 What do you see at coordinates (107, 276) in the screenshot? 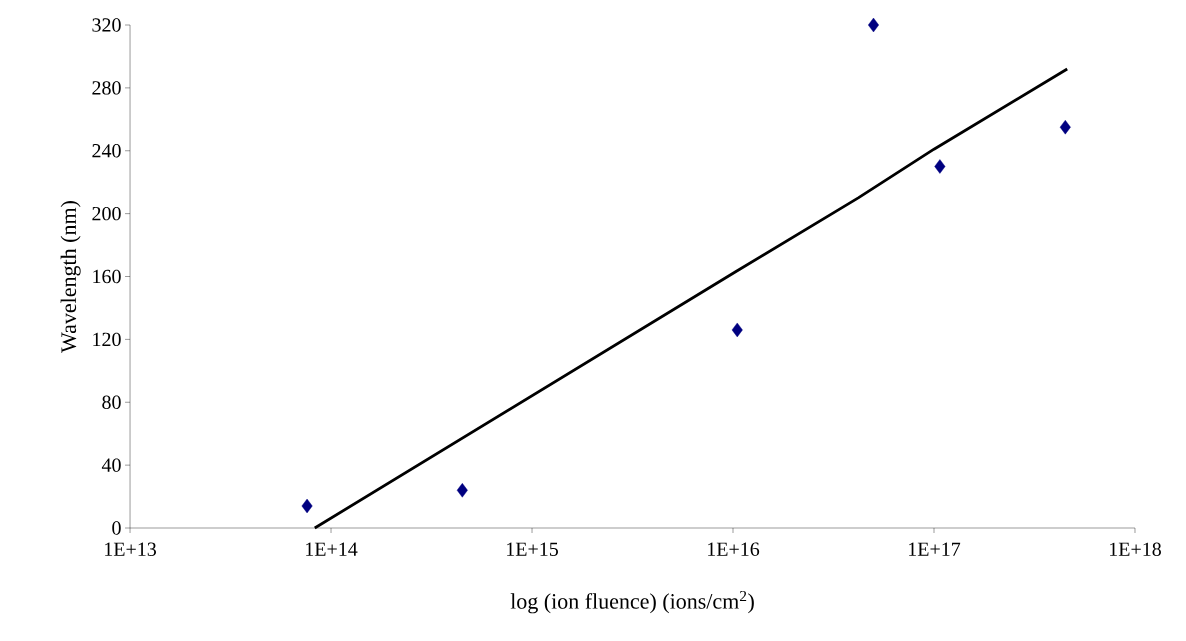
I see `y-tick-label: 160` at bounding box center [107, 276].